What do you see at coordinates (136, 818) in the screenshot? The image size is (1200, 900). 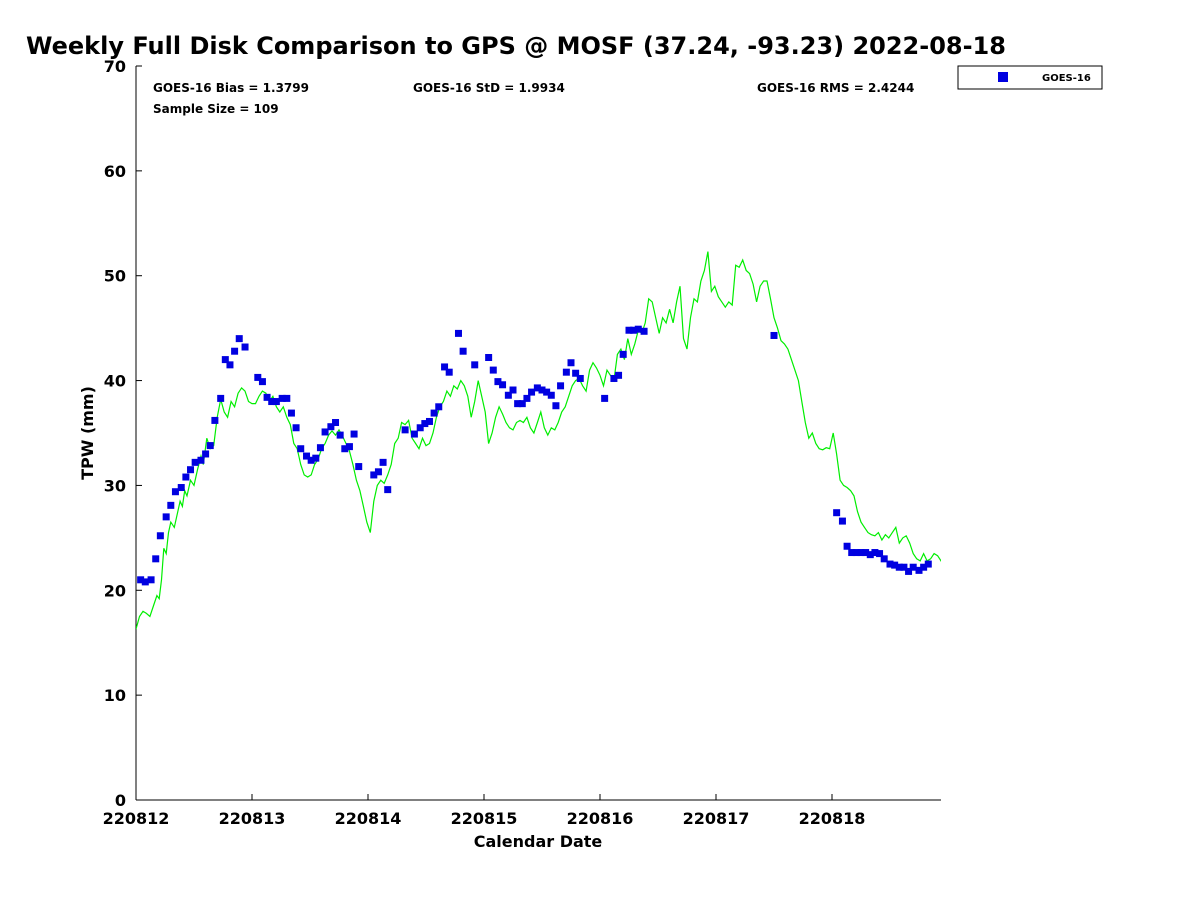 I see `x-tick-label: 220812` at bounding box center [136, 818].